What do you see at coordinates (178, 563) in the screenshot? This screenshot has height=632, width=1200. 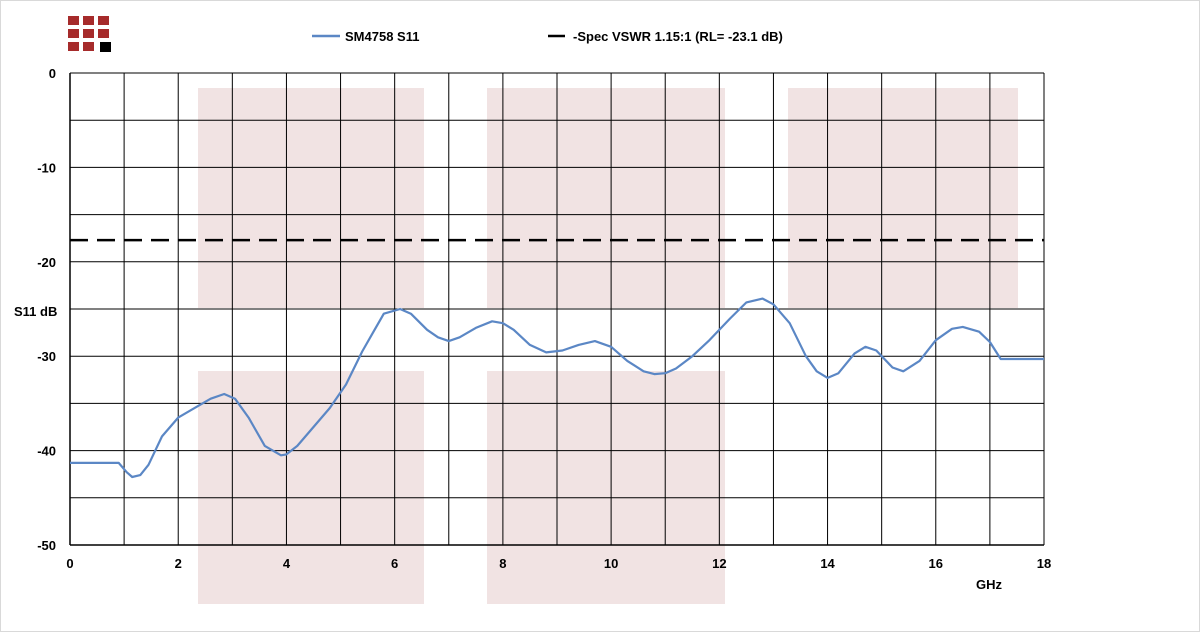 I see `x-tick-label: 2` at bounding box center [178, 563].